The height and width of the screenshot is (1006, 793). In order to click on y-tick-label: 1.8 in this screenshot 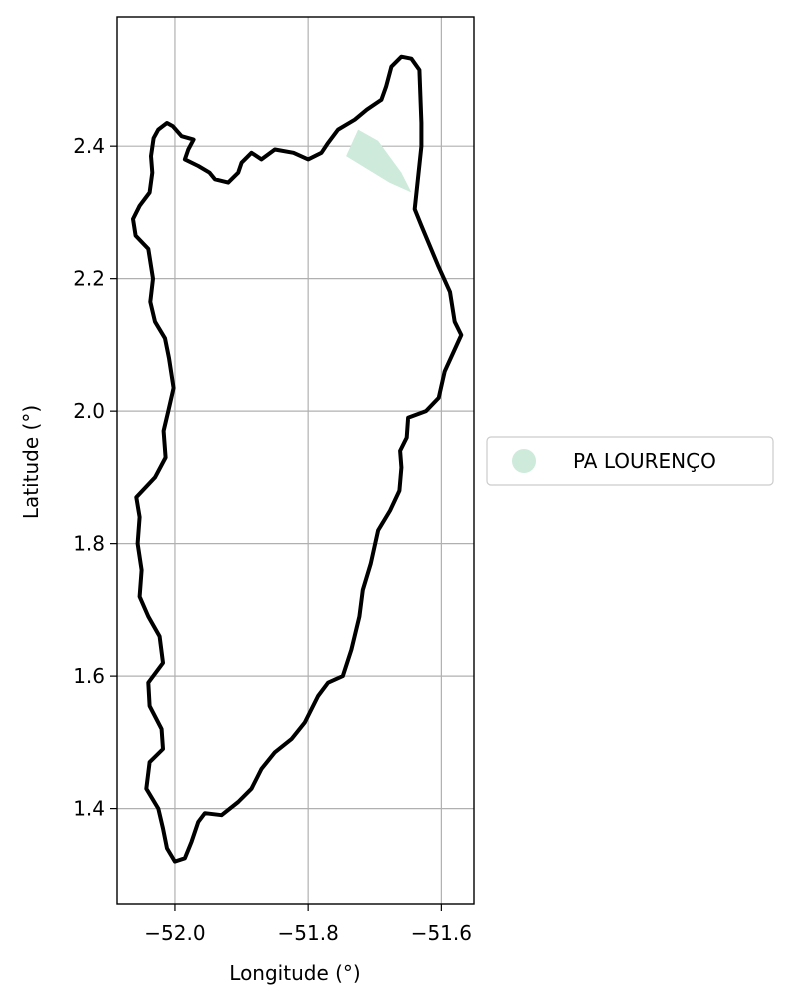, I will do `click(89, 544)`.